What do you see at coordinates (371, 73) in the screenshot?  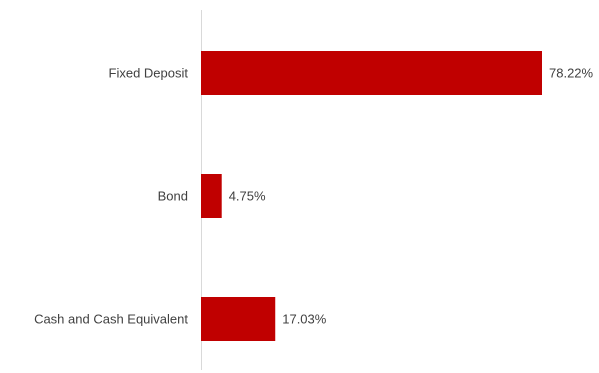 I see `bar-fixed-deposit` at bounding box center [371, 73].